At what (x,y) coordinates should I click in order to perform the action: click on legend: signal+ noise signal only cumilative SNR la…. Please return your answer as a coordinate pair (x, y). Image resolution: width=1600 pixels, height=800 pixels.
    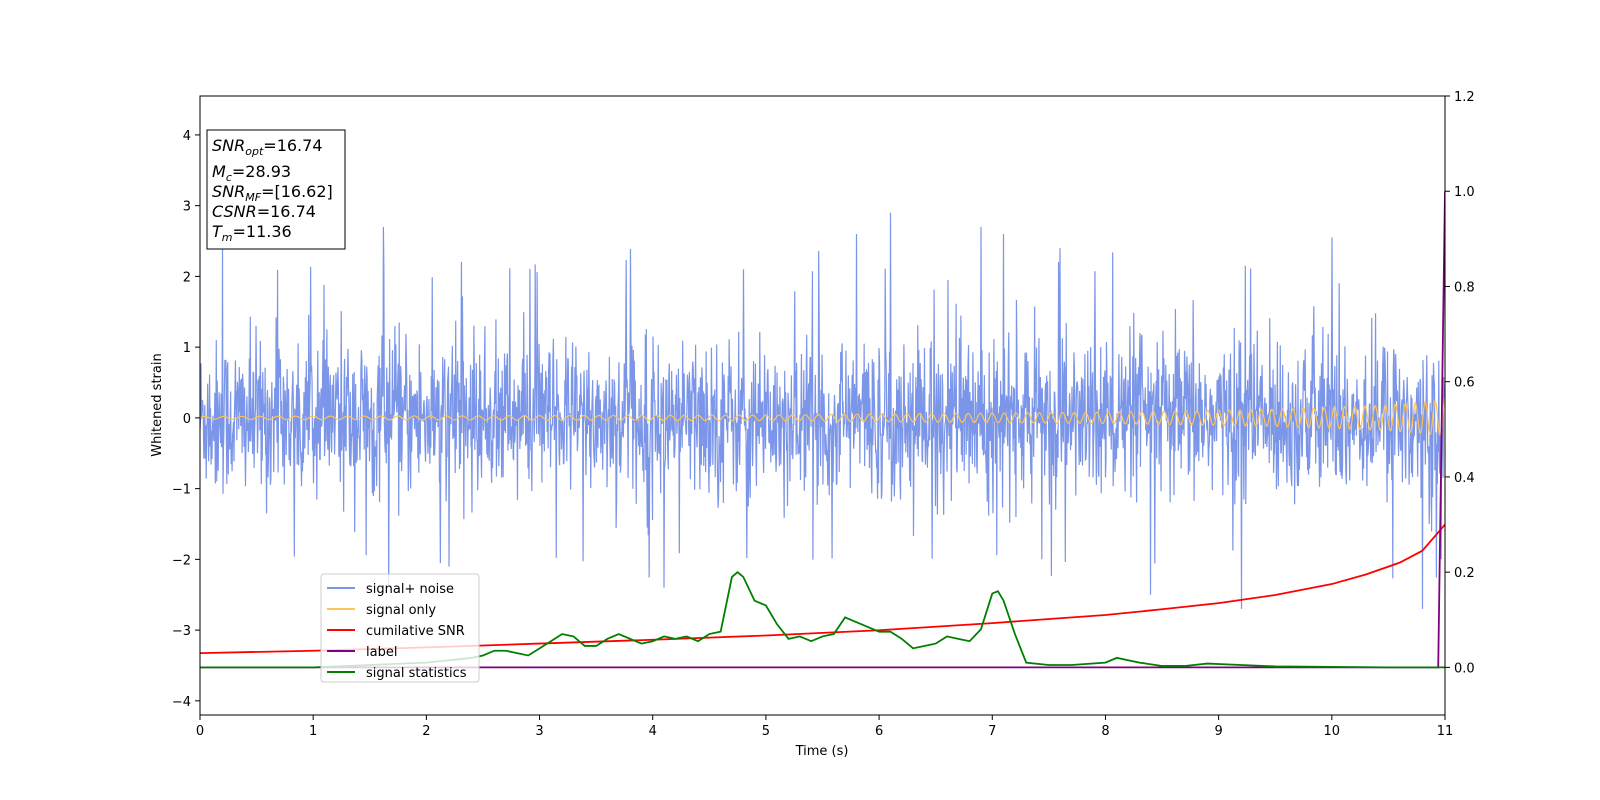
    Looking at the image, I should click on (400, 628).